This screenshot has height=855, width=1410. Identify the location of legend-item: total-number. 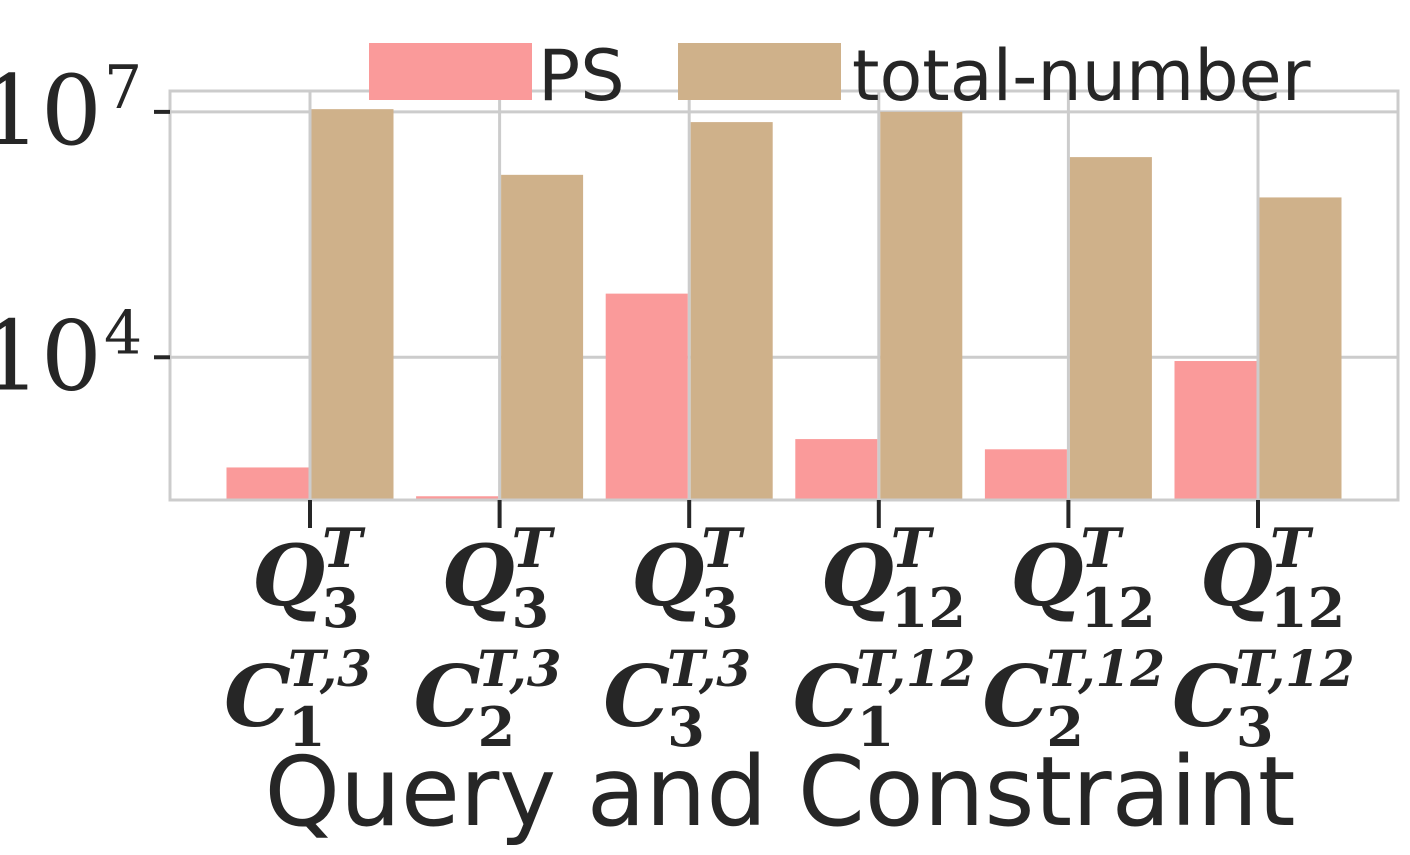
(994, 76).